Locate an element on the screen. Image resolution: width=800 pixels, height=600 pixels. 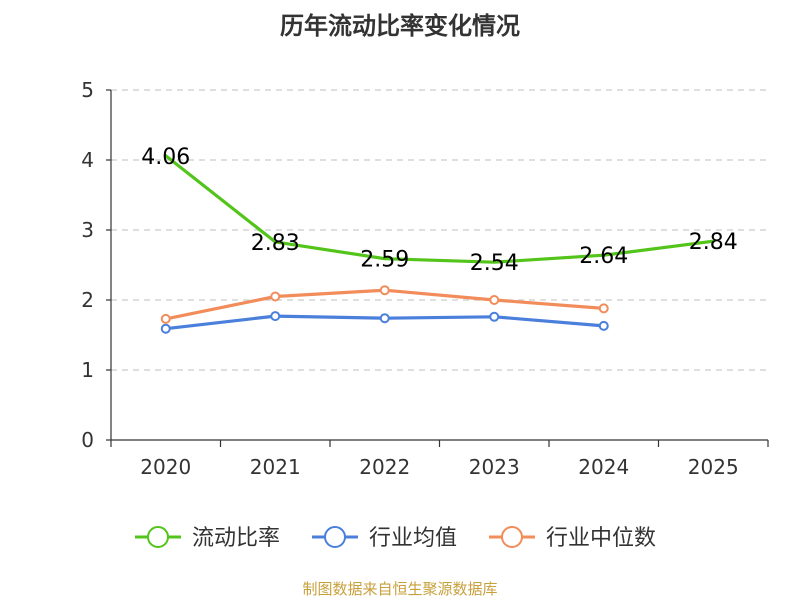
x-tick-label-2021: 2021 is located at coordinates (275, 467).